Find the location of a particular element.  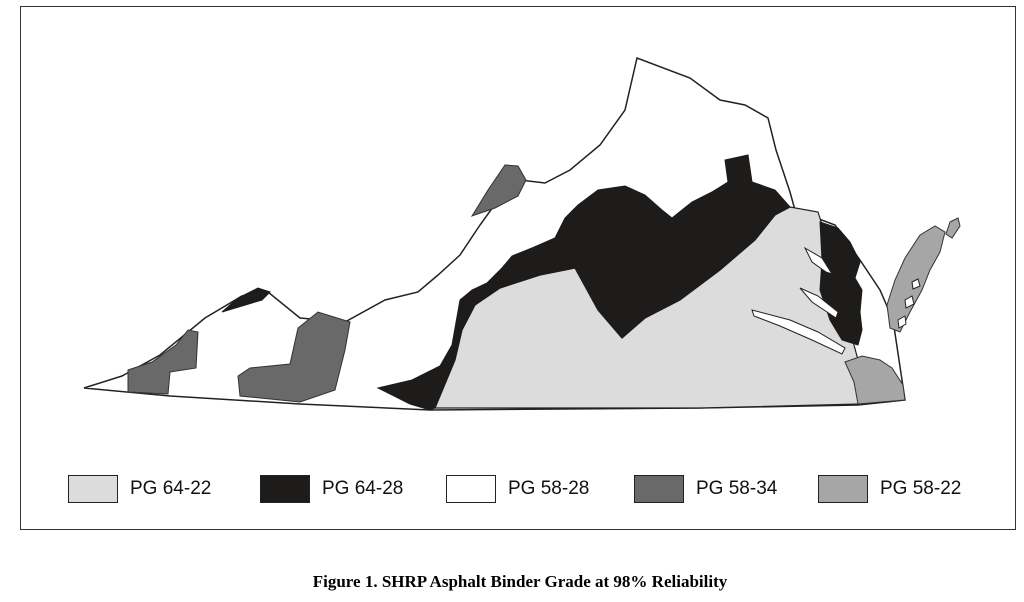

legend-item-pg-64-28: PG 64-28 is located at coordinates (331, 489).